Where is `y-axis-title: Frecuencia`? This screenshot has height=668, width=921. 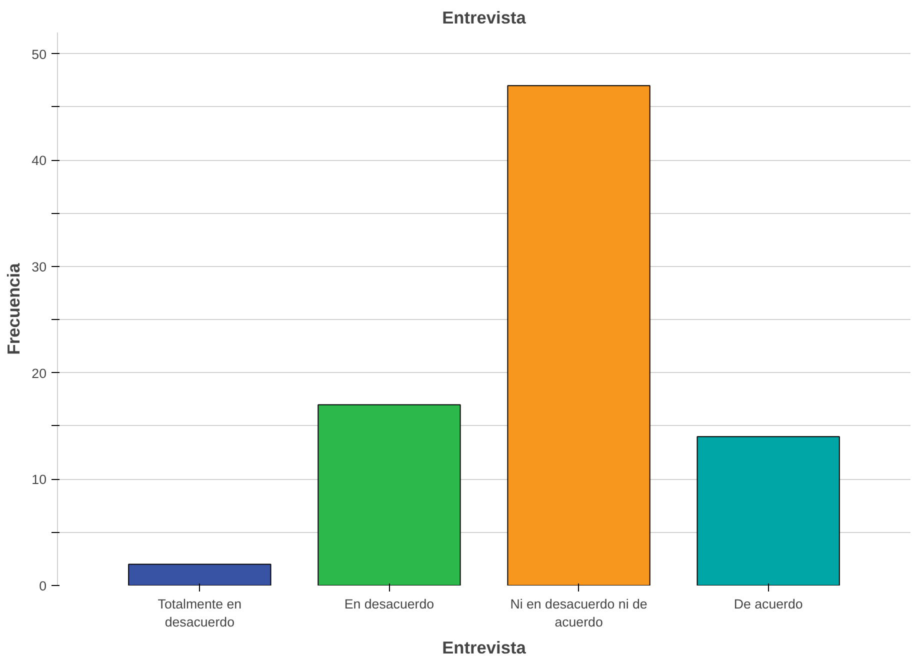 y-axis-title: Frecuencia is located at coordinates (14, 308).